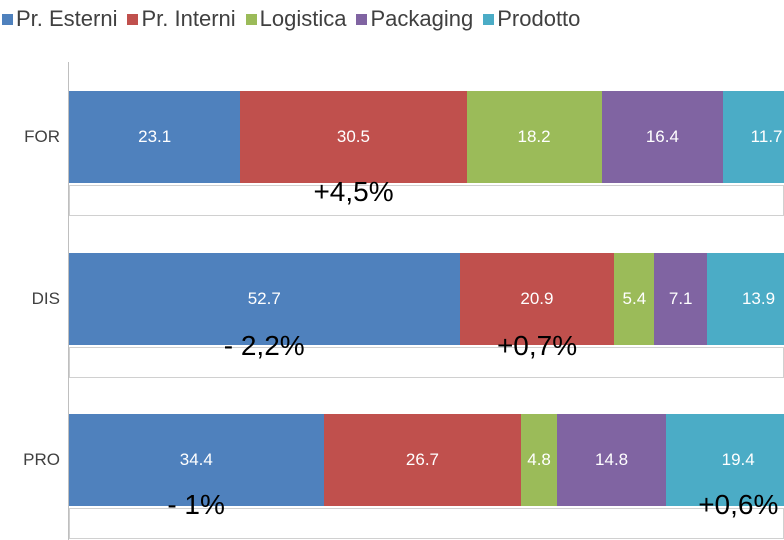 This screenshot has height=540, width=784. I want to click on data-label: 19.4, so click(738, 459).